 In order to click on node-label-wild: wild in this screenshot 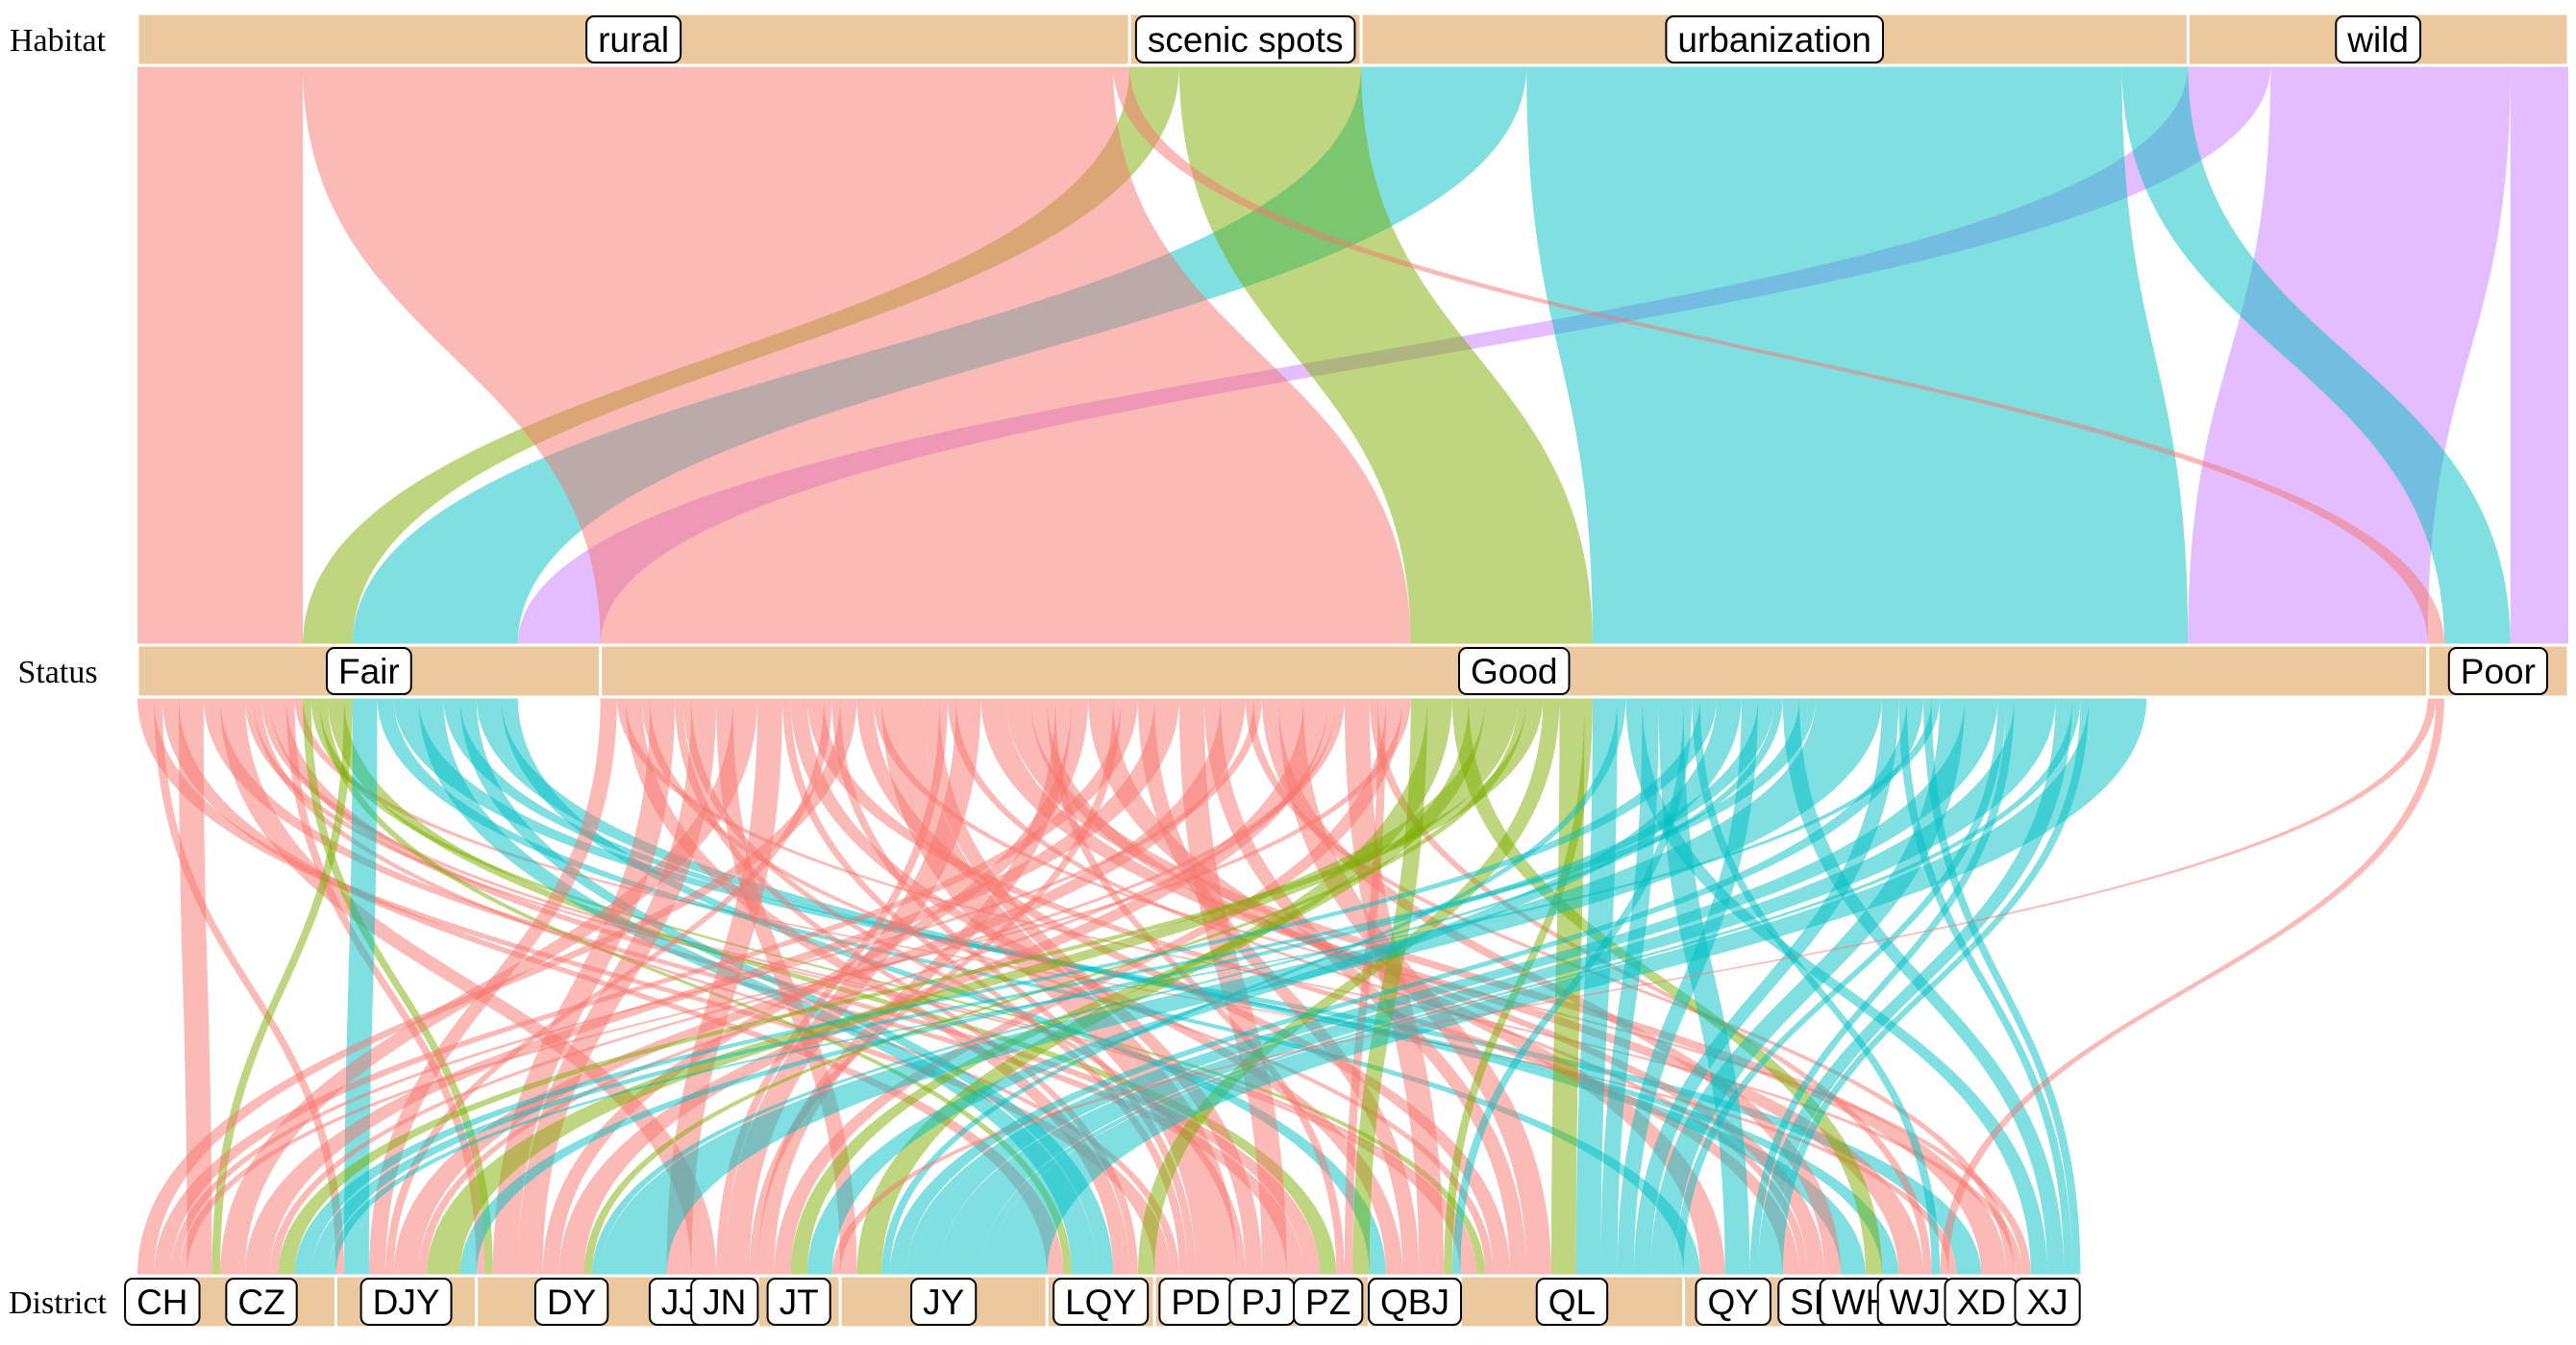, I will do `click(2378, 40)`.